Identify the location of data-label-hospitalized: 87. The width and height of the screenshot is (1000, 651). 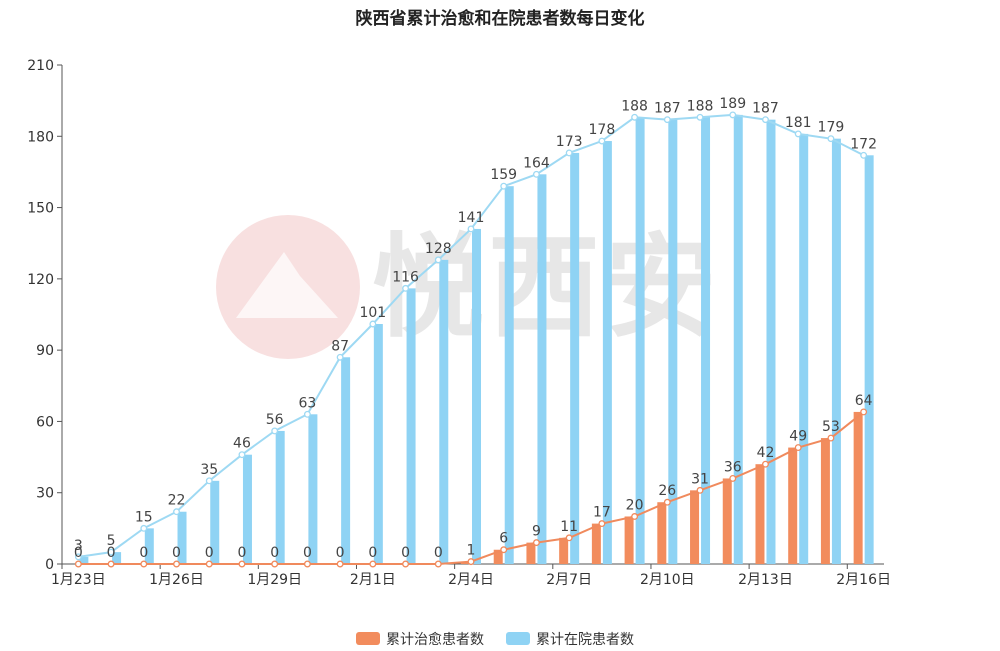
(340, 346).